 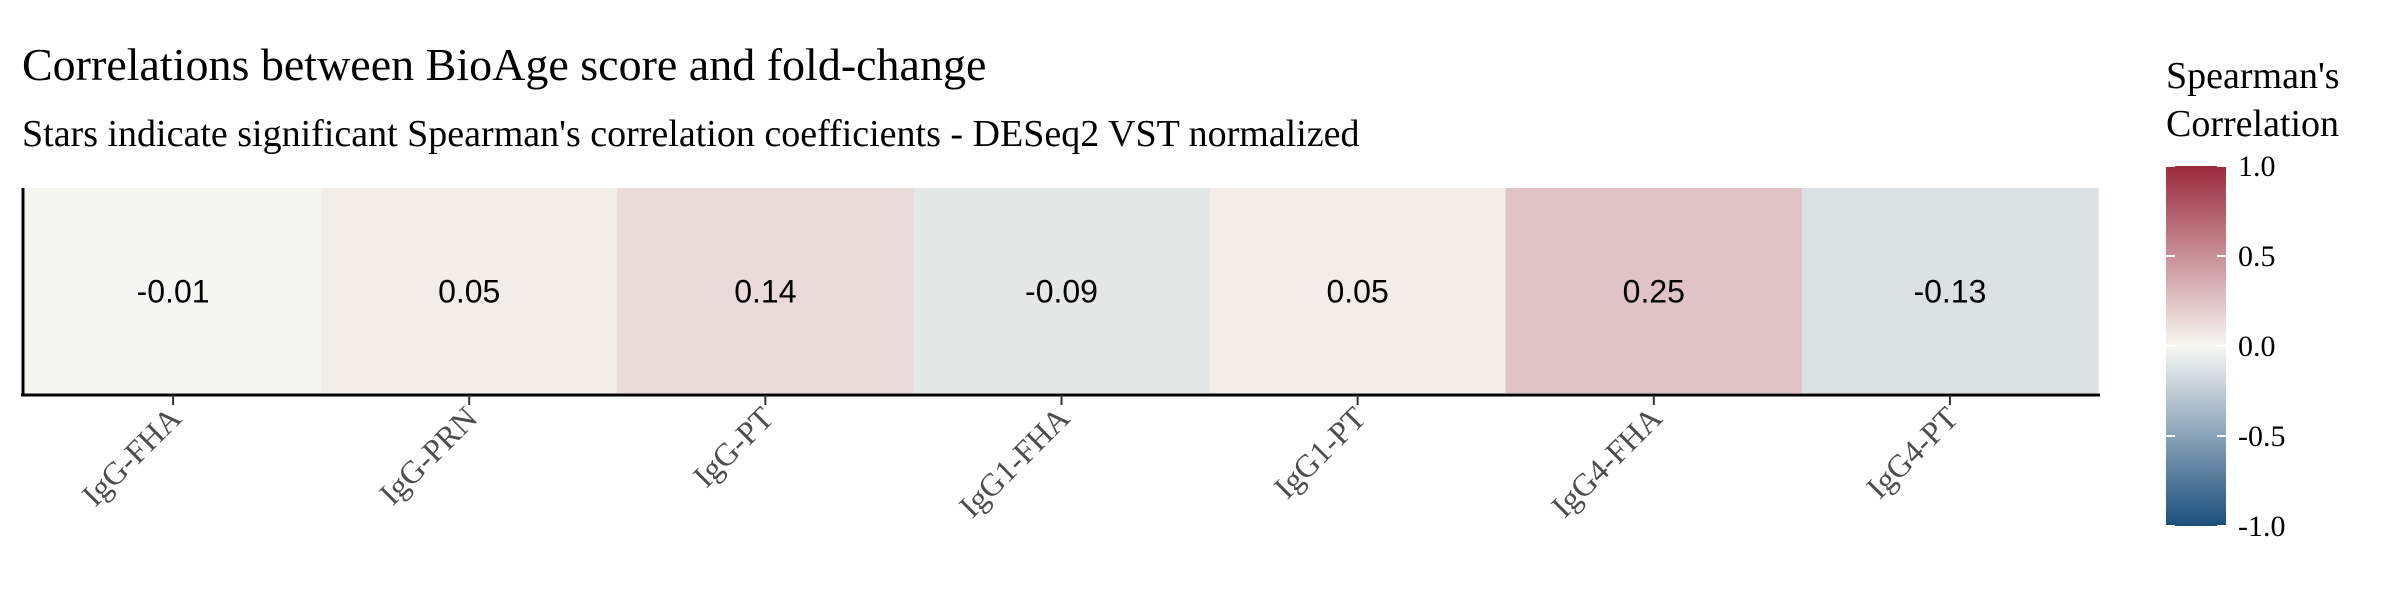 What do you see at coordinates (1014, 461) in the screenshot?
I see `x-axis-tick-label: IgG1-FHA` at bounding box center [1014, 461].